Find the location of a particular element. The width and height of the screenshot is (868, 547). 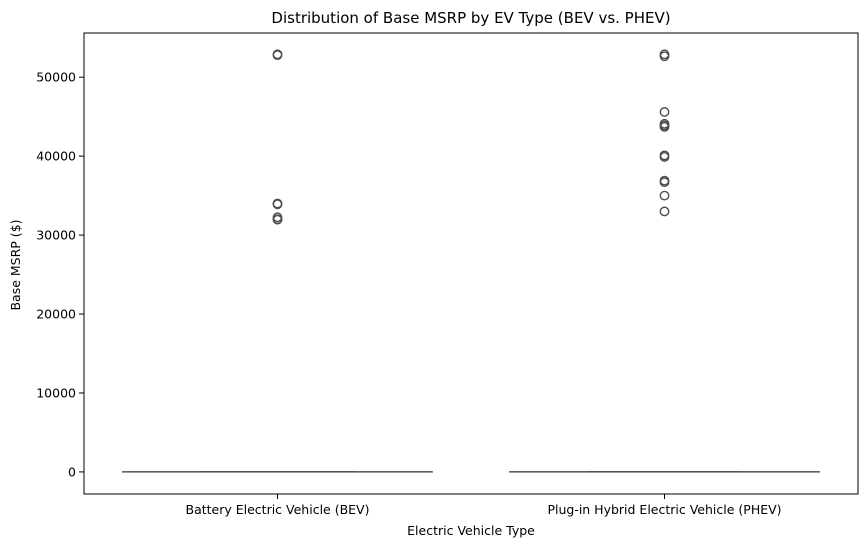

x-tick-label: Battery Electric Vehicle (BEV) is located at coordinates (278, 509).